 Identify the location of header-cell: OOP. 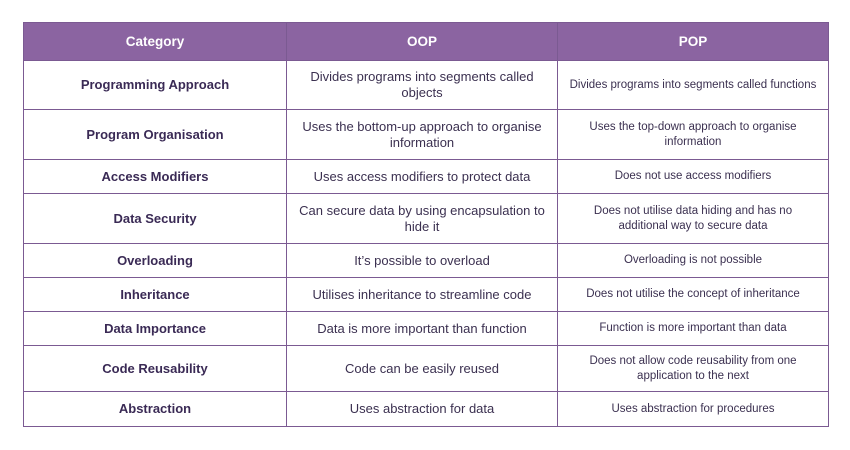
(422, 41).